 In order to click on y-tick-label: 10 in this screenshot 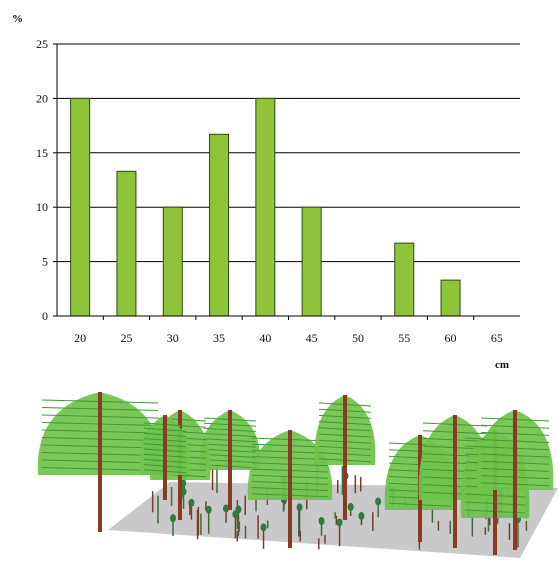, I will do `click(42, 207)`.